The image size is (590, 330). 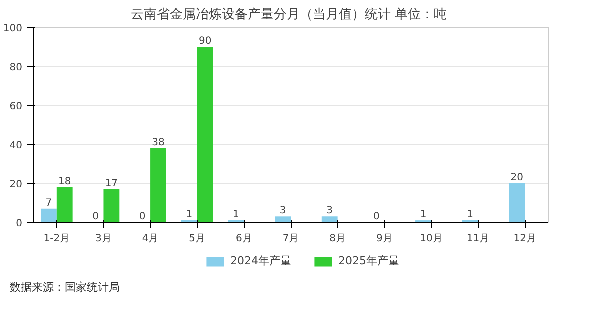 I want to click on data-label: 18, so click(x=65, y=182).